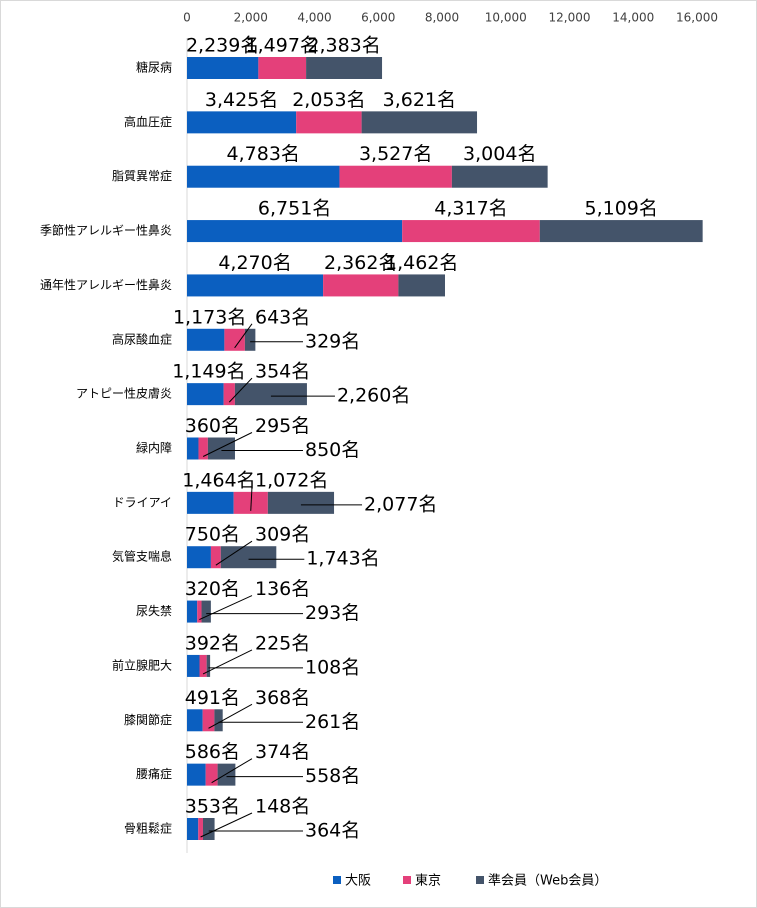  Describe the element at coordinates (332, 776) in the screenshot. I see `data-label: 558名` at that location.